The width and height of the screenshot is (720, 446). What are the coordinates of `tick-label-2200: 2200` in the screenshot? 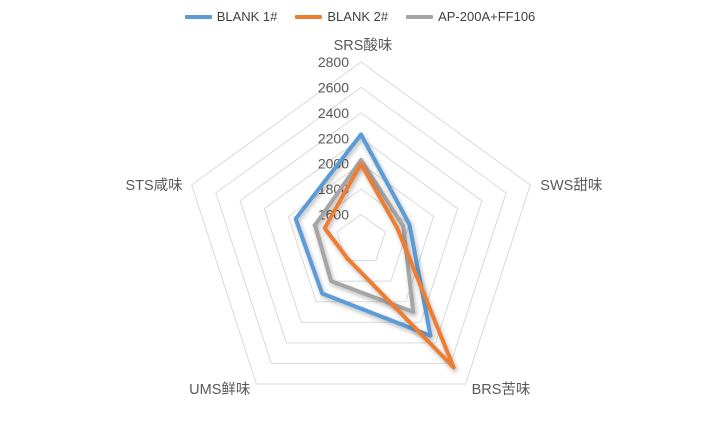 It's located at (333, 138).